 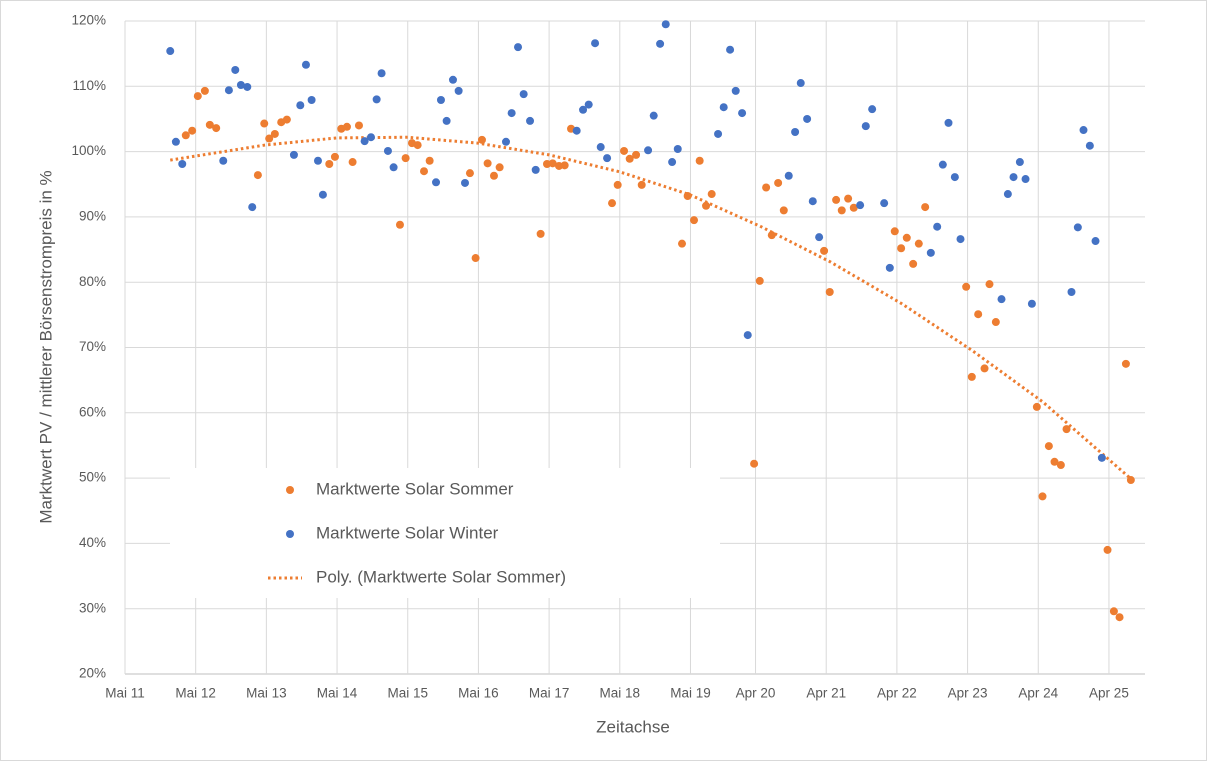 I want to click on y-tick-label: 80%, so click(x=92, y=281).